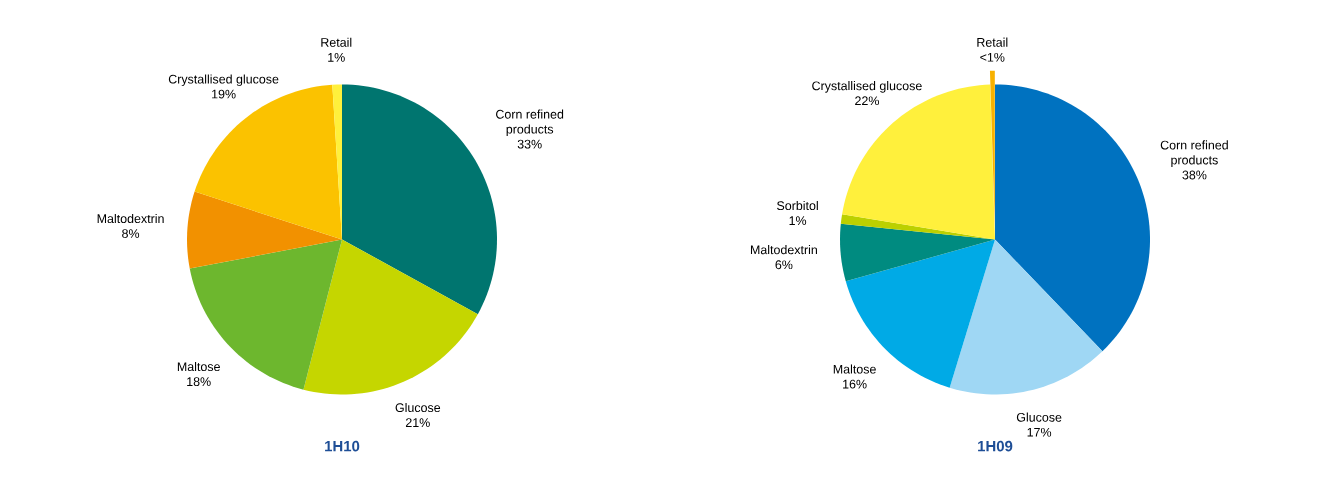 This screenshot has width=1330, height=484. Describe the element at coordinates (867, 101) in the screenshot. I see `data-label: 22%` at that location.